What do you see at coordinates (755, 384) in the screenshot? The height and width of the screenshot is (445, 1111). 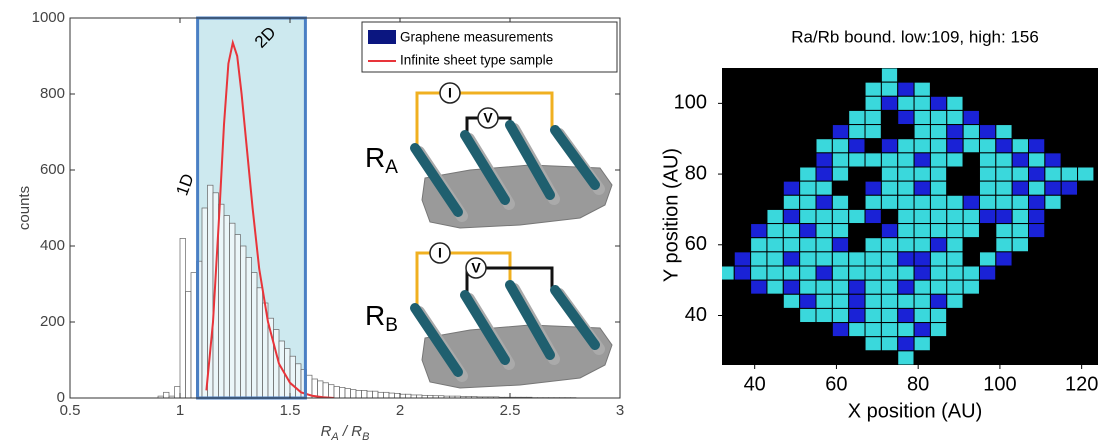 I see `x-tick-label: 40` at bounding box center [755, 384].